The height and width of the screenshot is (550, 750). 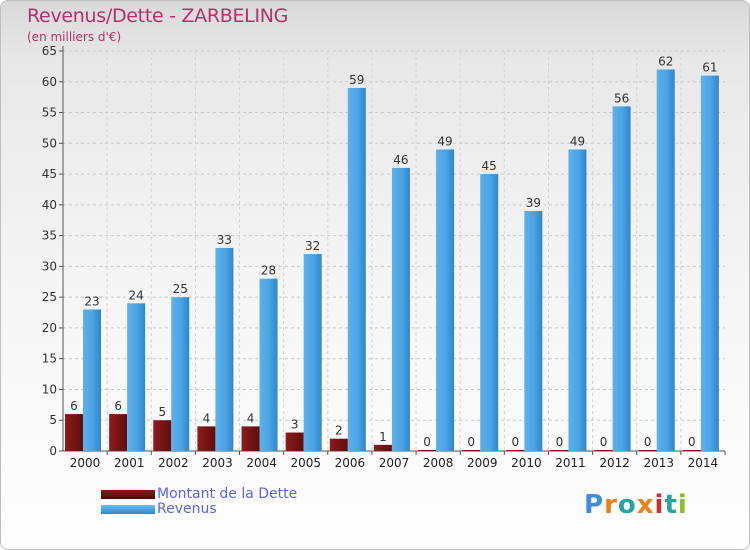 What do you see at coordinates (516, 442) in the screenshot?
I see `data-label-debt-2010: 0` at bounding box center [516, 442].